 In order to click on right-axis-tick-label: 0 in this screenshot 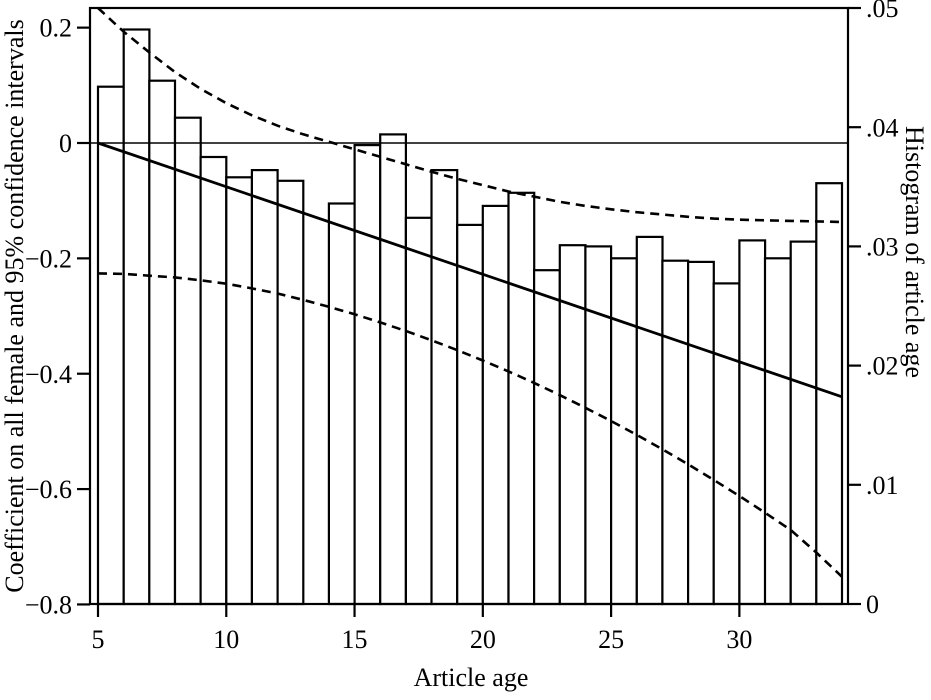, I will do `click(872, 604)`.